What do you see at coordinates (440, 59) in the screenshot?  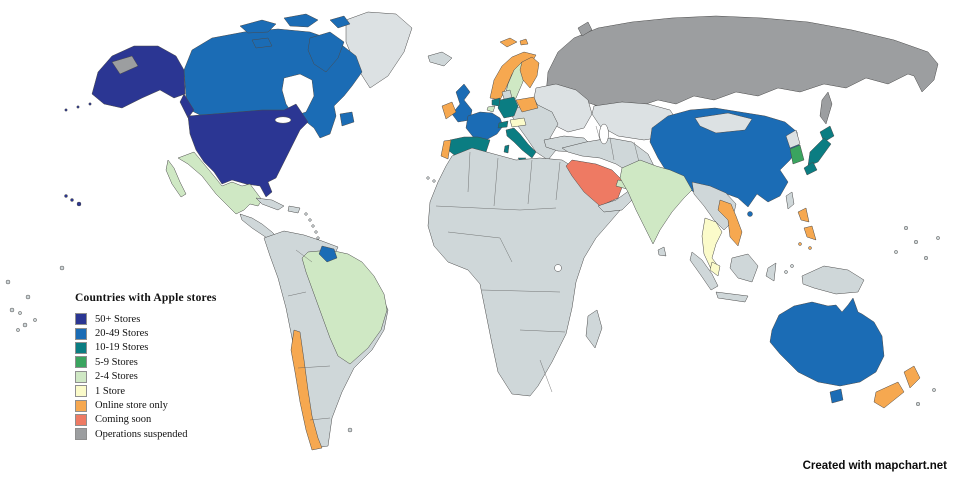 I see `region-iceland` at bounding box center [440, 59].